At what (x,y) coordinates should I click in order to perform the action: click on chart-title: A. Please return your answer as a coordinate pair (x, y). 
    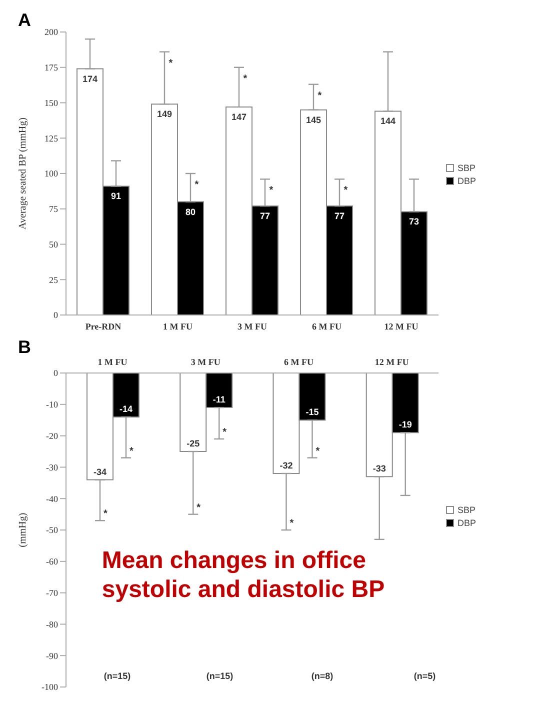
    Looking at the image, I should click on (24, 20).